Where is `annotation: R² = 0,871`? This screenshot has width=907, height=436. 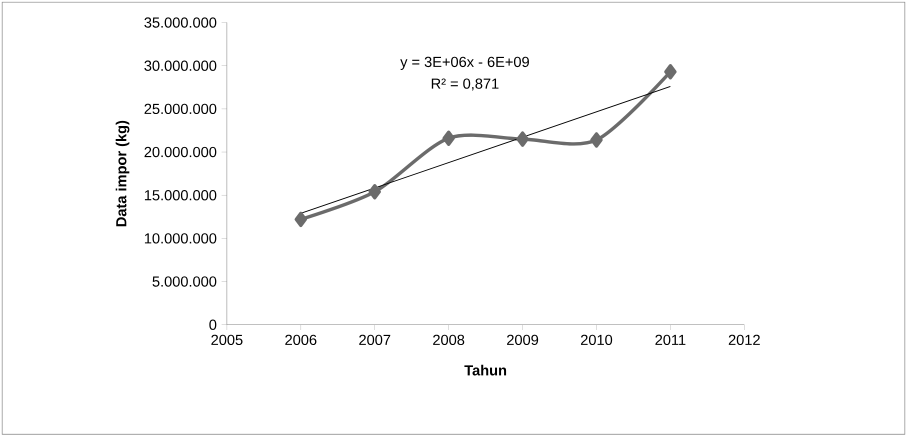 annotation: R² = 0,871 is located at coordinates (465, 84).